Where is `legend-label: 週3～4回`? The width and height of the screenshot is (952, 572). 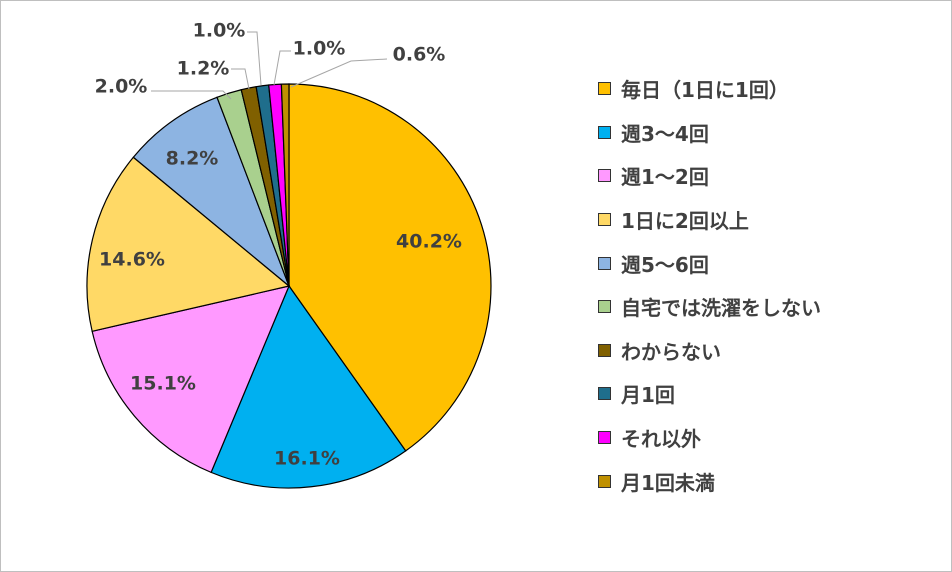
legend-label: 週3～4回 is located at coordinates (665, 133).